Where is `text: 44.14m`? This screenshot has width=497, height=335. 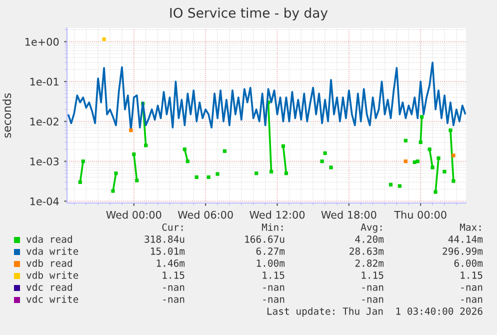
text: 44.14m is located at coordinates (465, 239).